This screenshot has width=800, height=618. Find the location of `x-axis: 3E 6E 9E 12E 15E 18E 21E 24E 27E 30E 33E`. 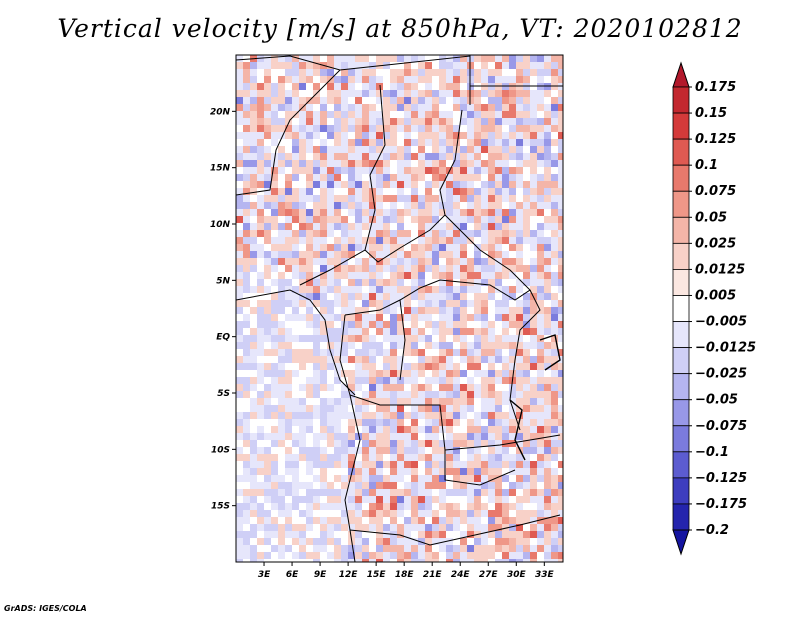

x-axis: 3E 6E 9E 12E 15E 18E 21E 24E 27E 30E 33E is located at coordinates (406, 571).